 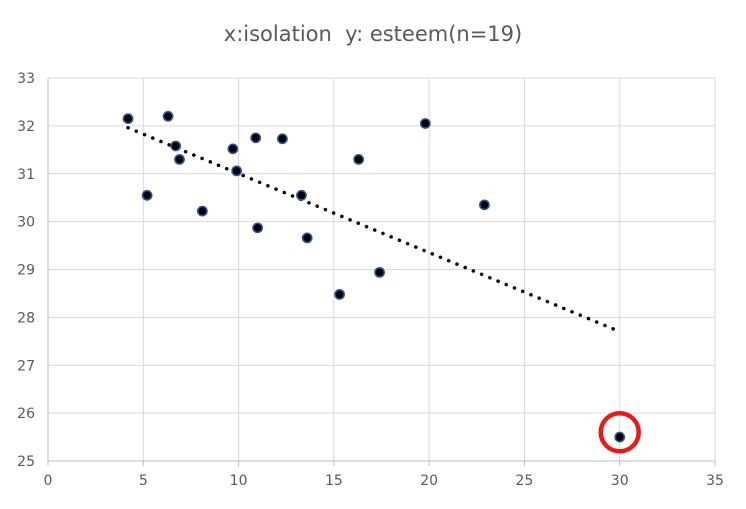 I want to click on y-tick-label: 25, so click(x=26, y=462).